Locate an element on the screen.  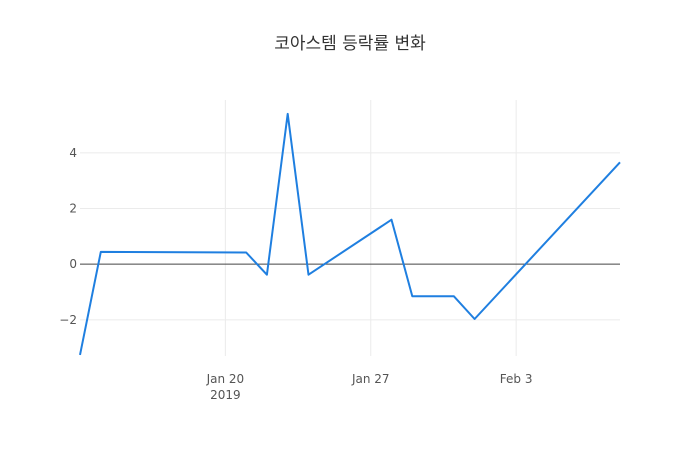
x-tick-label: Jan 20 is located at coordinates (225, 379).